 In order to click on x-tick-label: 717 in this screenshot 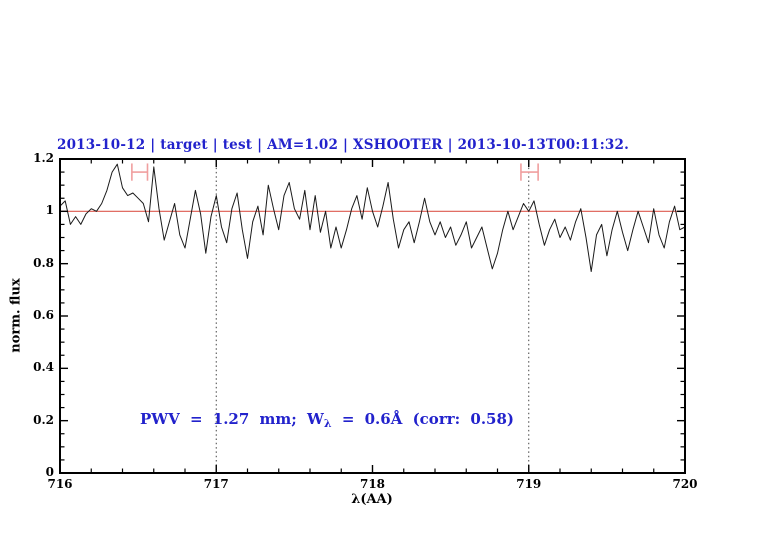, I will do `click(216, 484)`.